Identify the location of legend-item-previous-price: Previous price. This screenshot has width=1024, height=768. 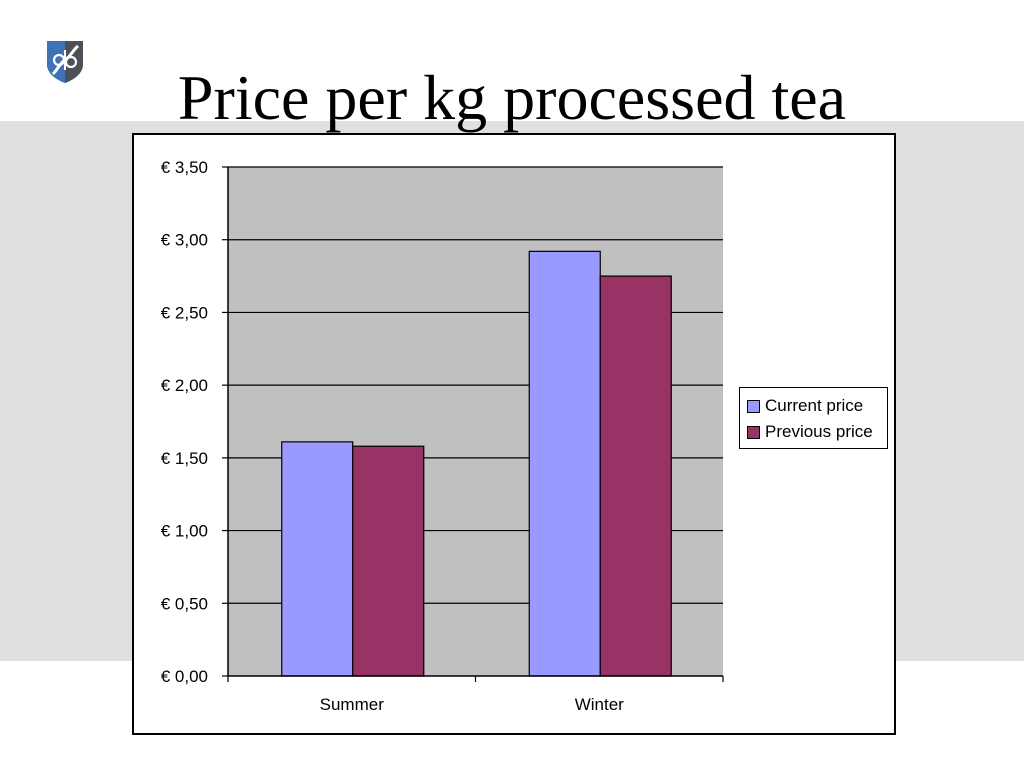
(817, 432).